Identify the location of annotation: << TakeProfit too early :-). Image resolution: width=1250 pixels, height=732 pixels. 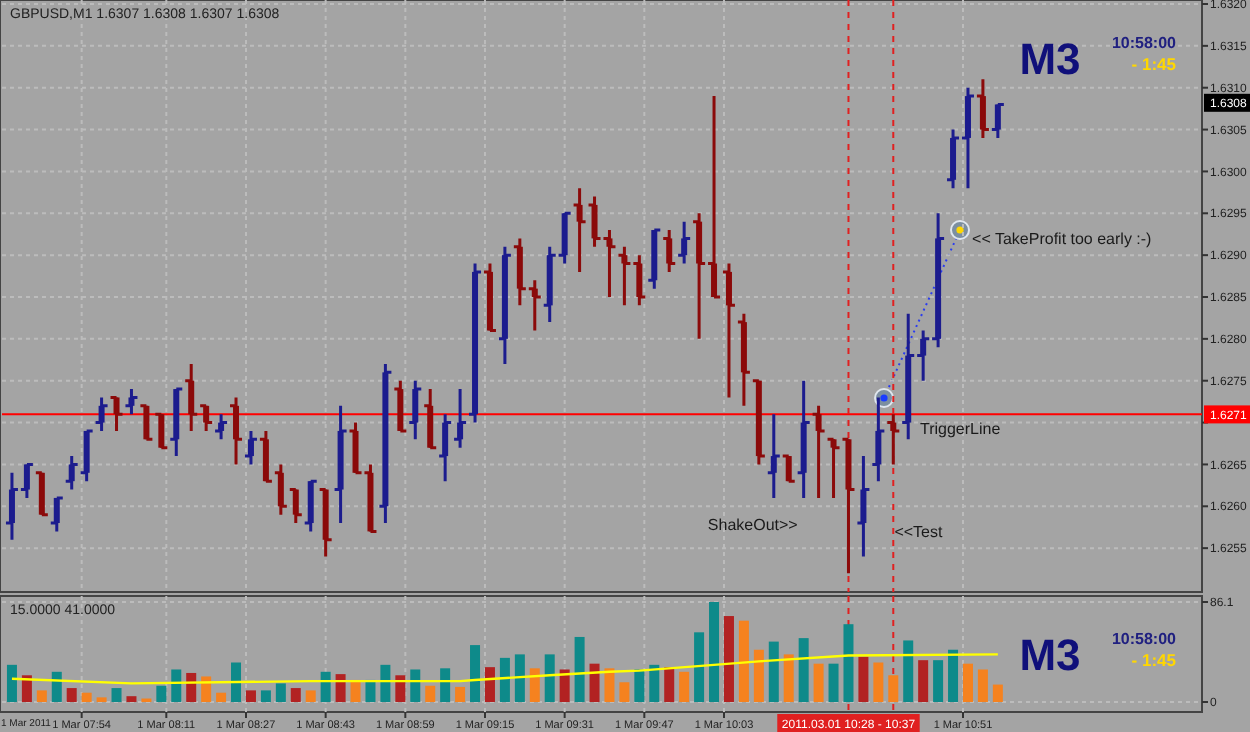
(1062, 239).